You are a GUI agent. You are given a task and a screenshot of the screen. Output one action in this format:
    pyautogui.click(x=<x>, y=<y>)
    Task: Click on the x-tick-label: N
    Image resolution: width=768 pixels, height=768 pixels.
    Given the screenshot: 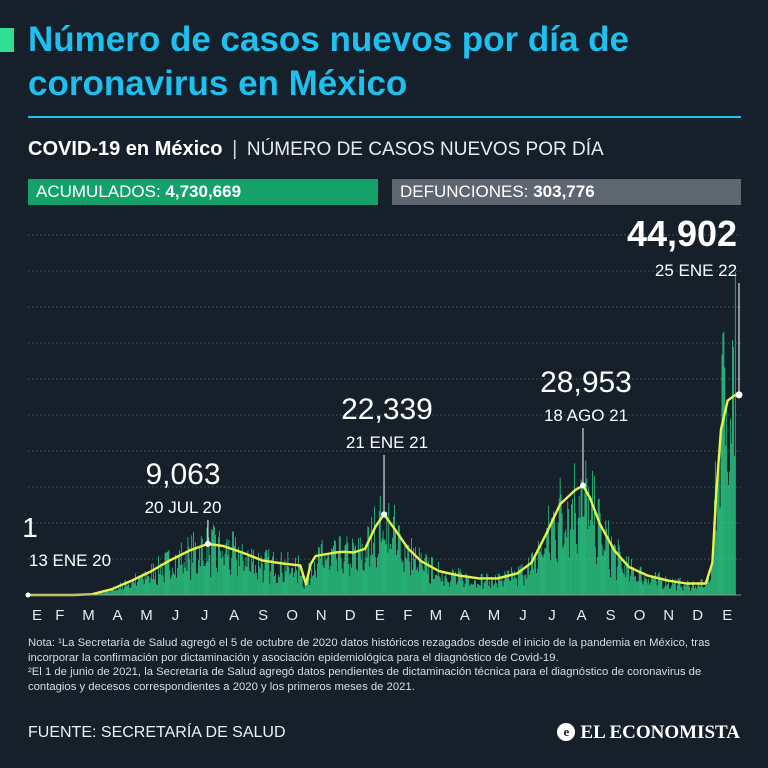 What is the action you would take?
    pyautogui.click(x=668, y=615)
    